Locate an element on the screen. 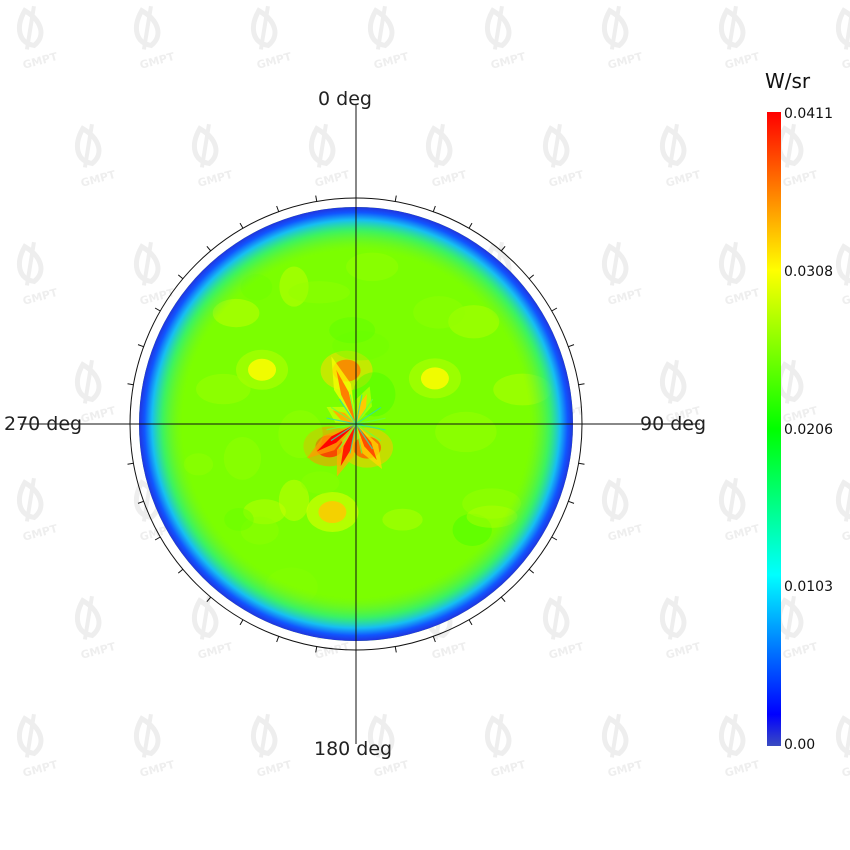 This screenshot has width=850, height=850. colorbar-unit-label: W/sr is located at coordinates (788, 81).